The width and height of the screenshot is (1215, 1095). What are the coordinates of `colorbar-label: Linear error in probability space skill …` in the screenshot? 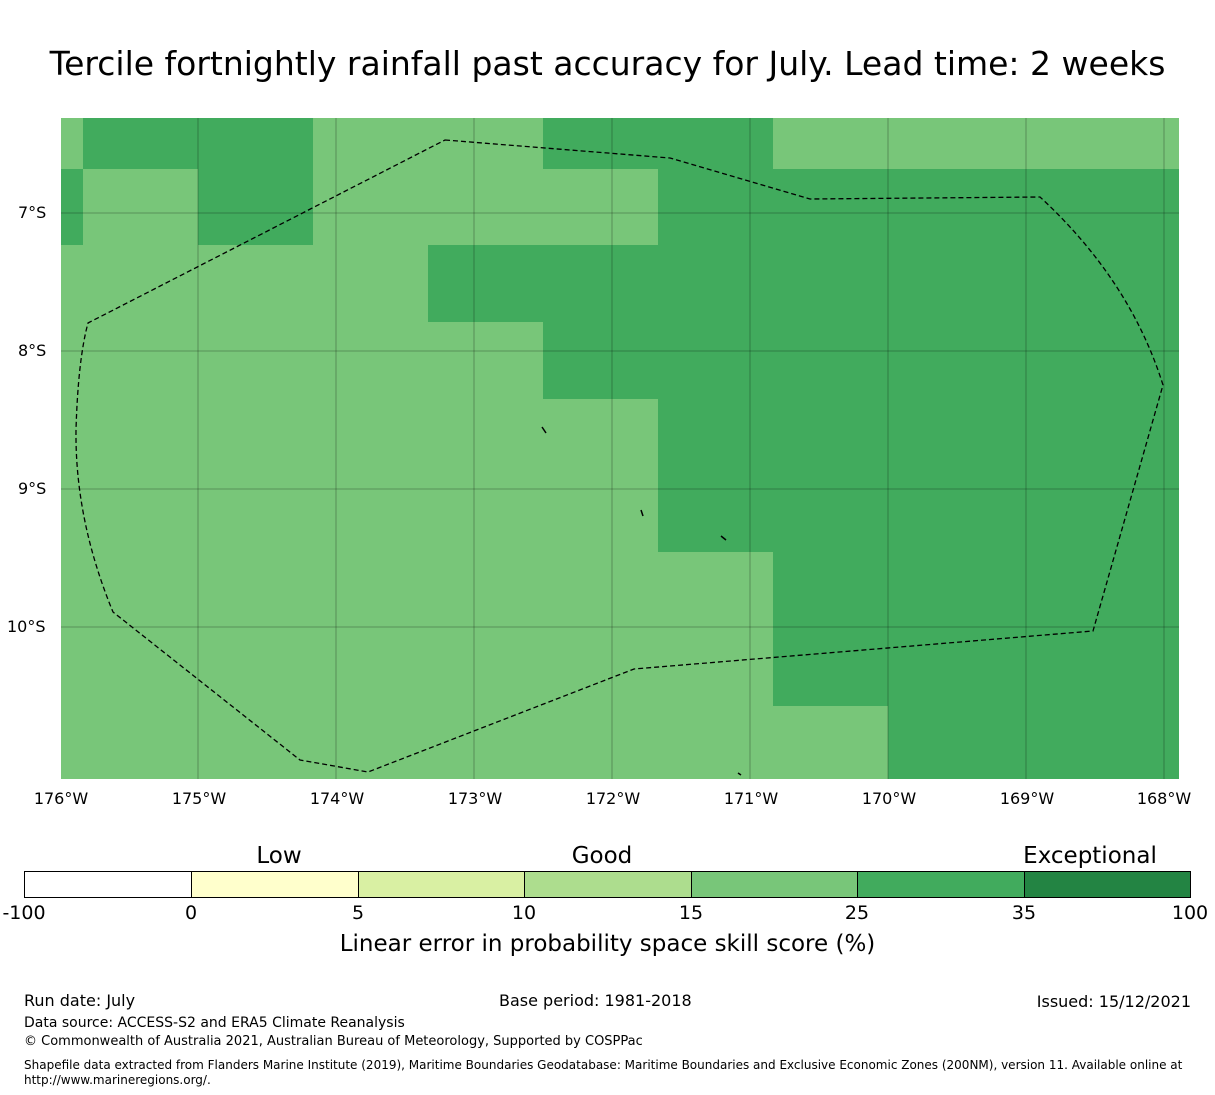 It's located at (607, 944).